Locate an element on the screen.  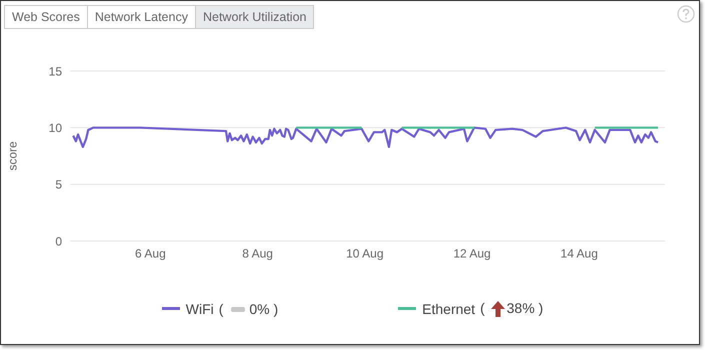
y-tick-label: 10 is located at coordinates (55, 127).